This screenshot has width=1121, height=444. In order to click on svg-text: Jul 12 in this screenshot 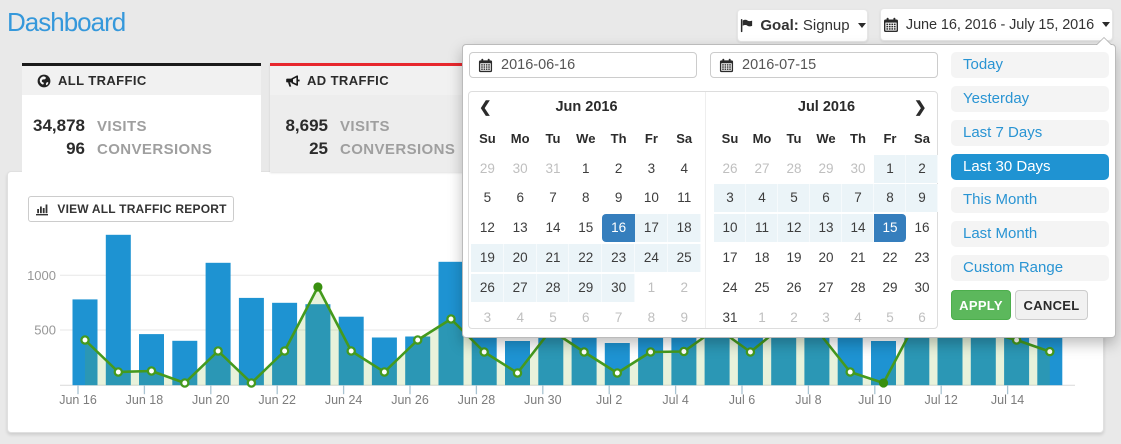, I will do `click(941, 400)`.